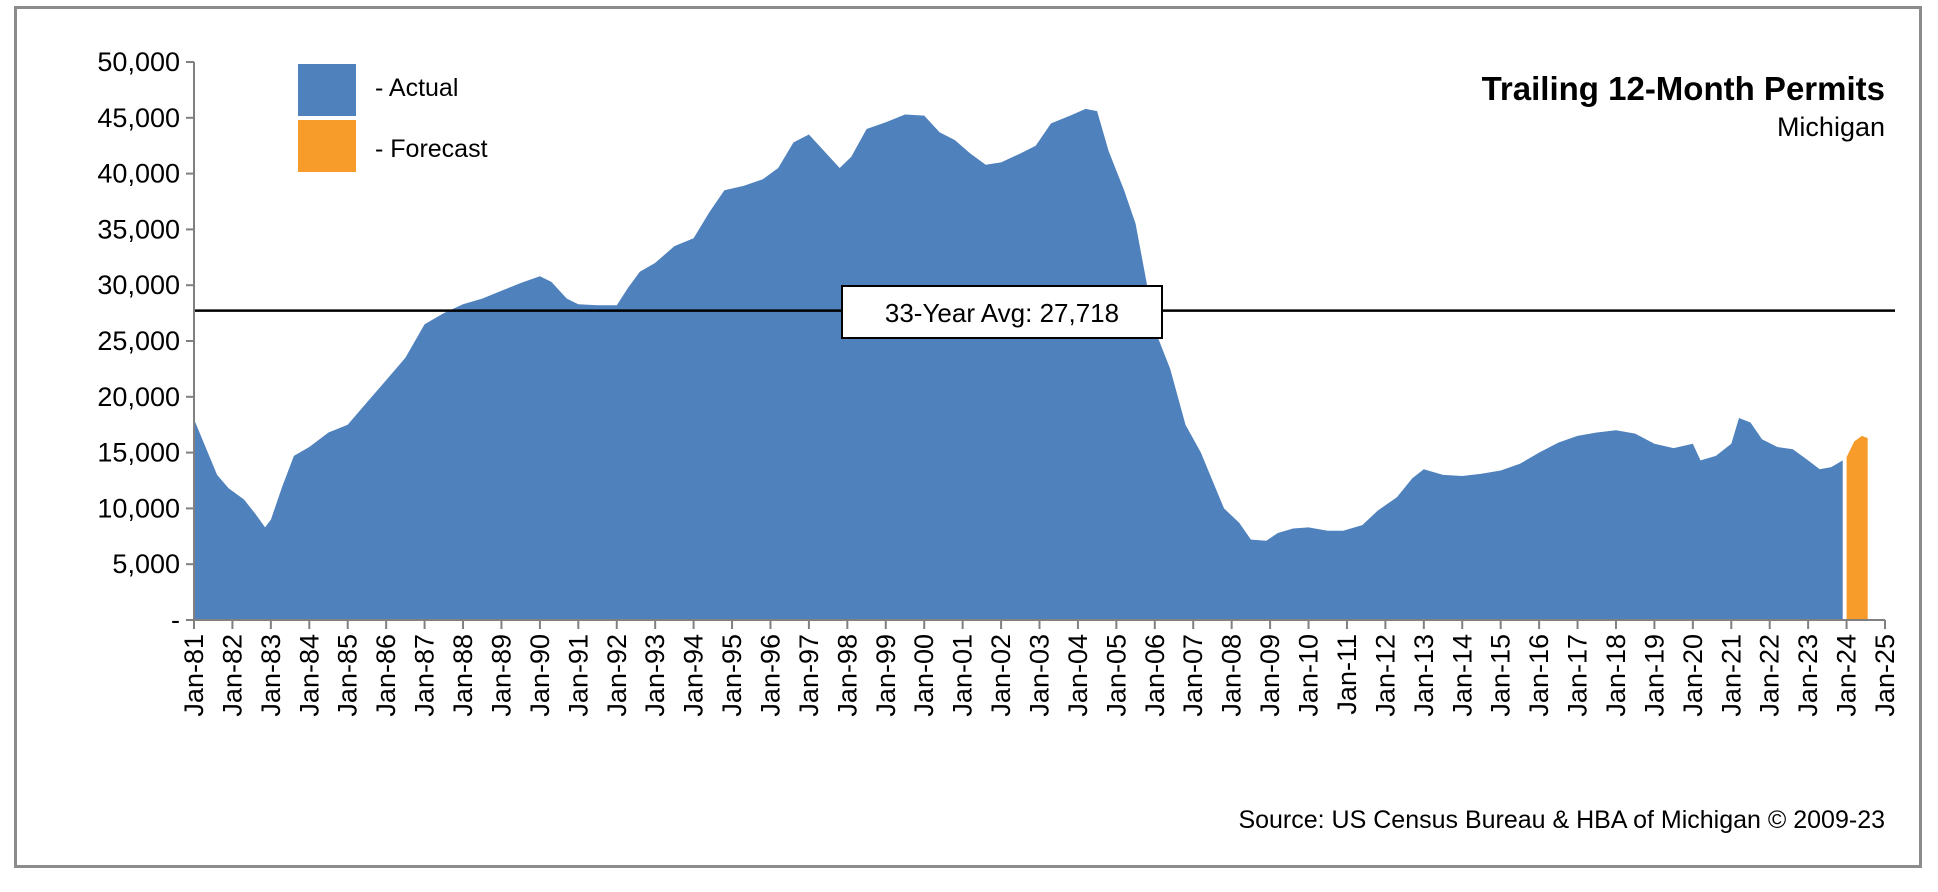  Describe the element at coordinates (1654, 675) in the screenshot. I see `x-tick-label: Jan-19` at that location.